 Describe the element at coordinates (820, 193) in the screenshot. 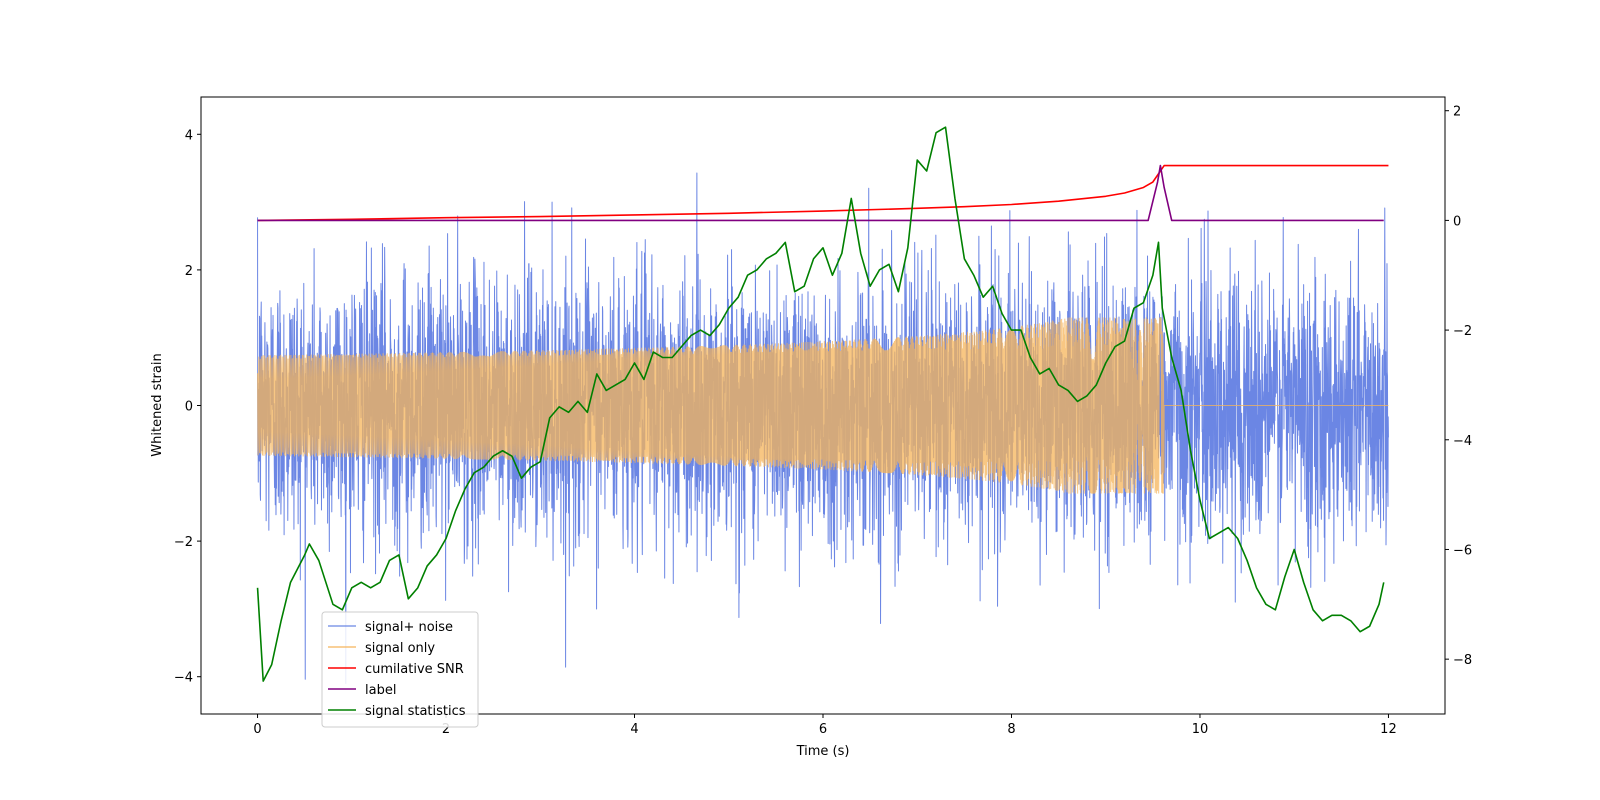

I see `series-label` at that location.